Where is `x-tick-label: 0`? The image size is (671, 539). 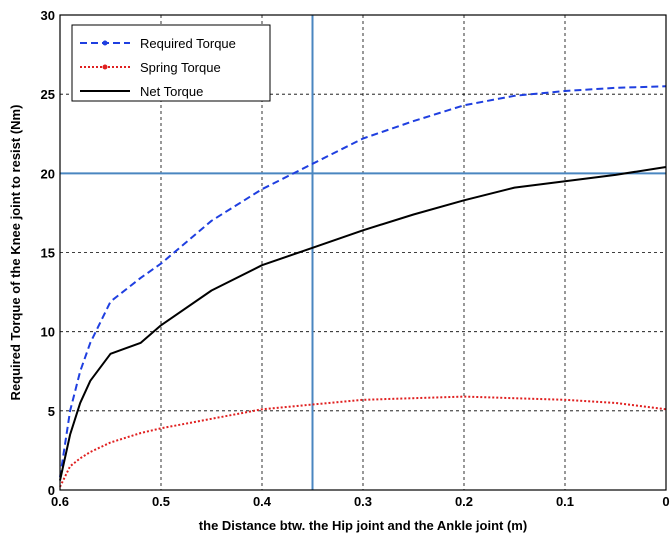
x-tick-label: 0 is located at coordinates (665, 501).